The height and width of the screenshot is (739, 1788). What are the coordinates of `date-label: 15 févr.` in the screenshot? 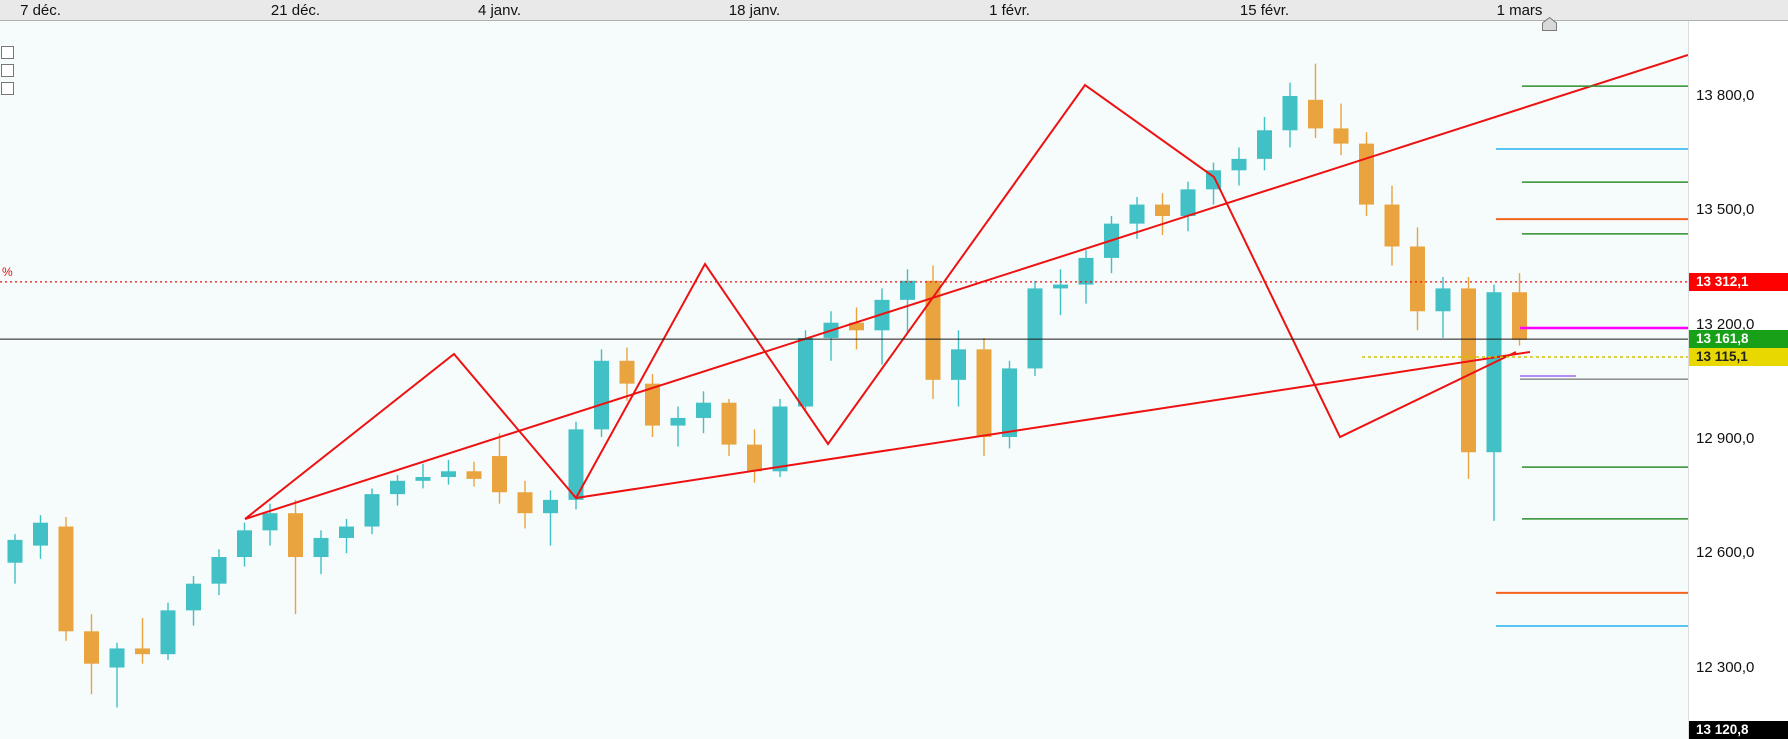 It's located at (1264, 10).